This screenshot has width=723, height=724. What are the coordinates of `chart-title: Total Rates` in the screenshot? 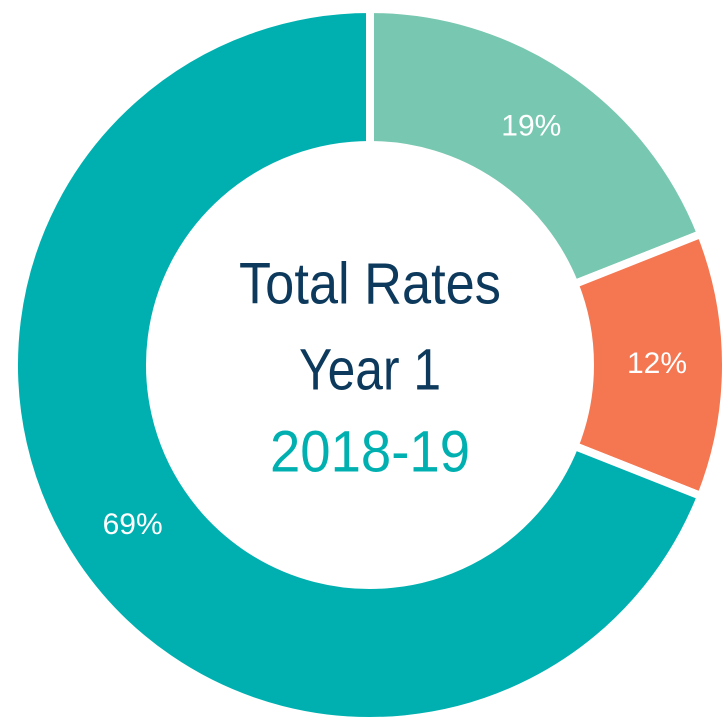 It's located at (370, 283).